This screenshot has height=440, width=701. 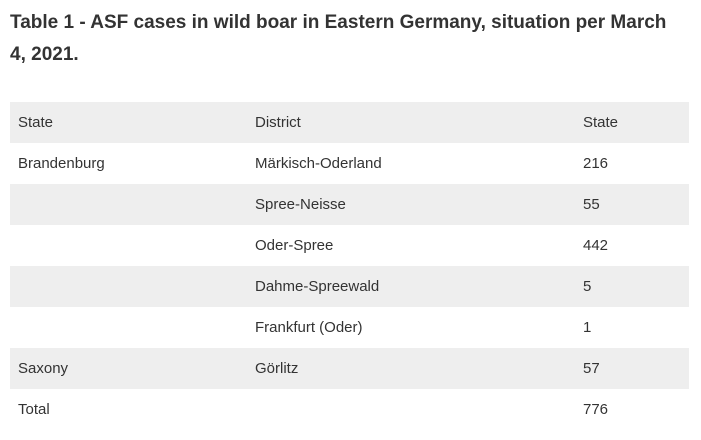 What do you see at coordinates (309, 327) in the screenshot?
I see `district-cell: Frankfurt (Oder)` at bounding box center [309, 327].